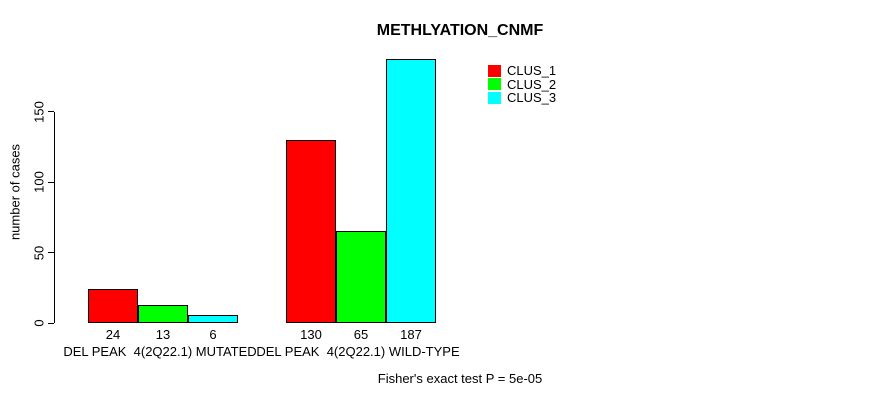 This screenshot has height=400, width=890. I want to click on legend-label: CLUS_3, so click(532, 98).